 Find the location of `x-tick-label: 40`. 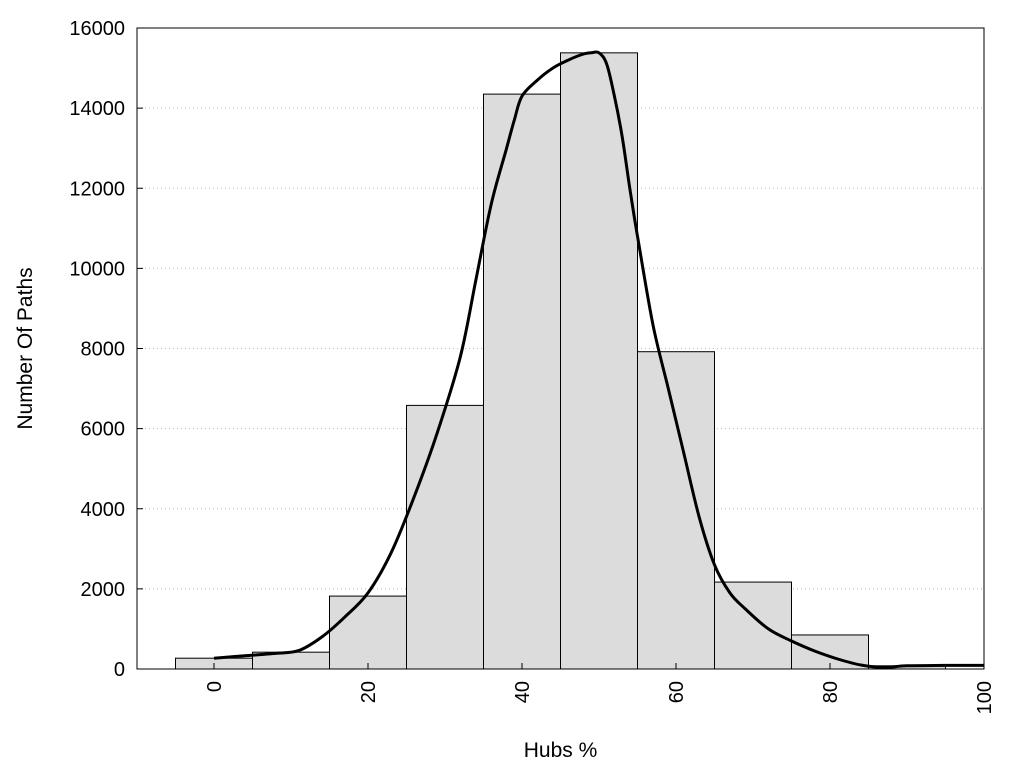

x-tick-label: 40 is located at coordinates (523, 692).